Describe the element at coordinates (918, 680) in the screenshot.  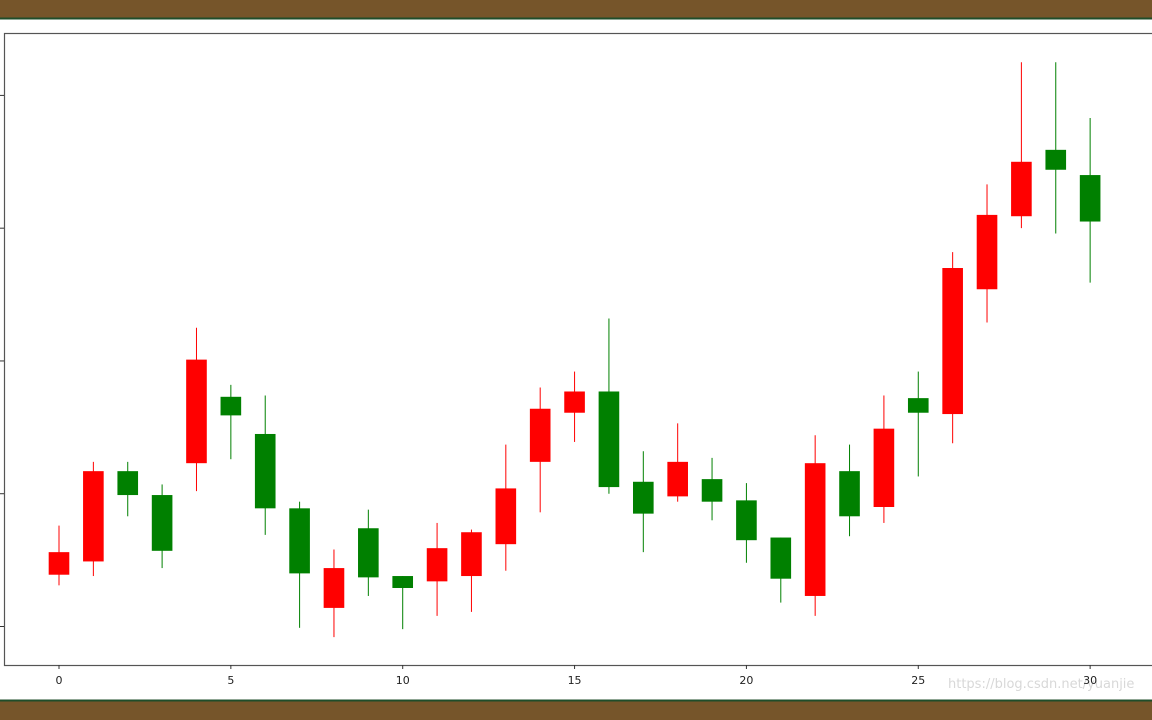
I see `x-tick-label: 25` at that location.